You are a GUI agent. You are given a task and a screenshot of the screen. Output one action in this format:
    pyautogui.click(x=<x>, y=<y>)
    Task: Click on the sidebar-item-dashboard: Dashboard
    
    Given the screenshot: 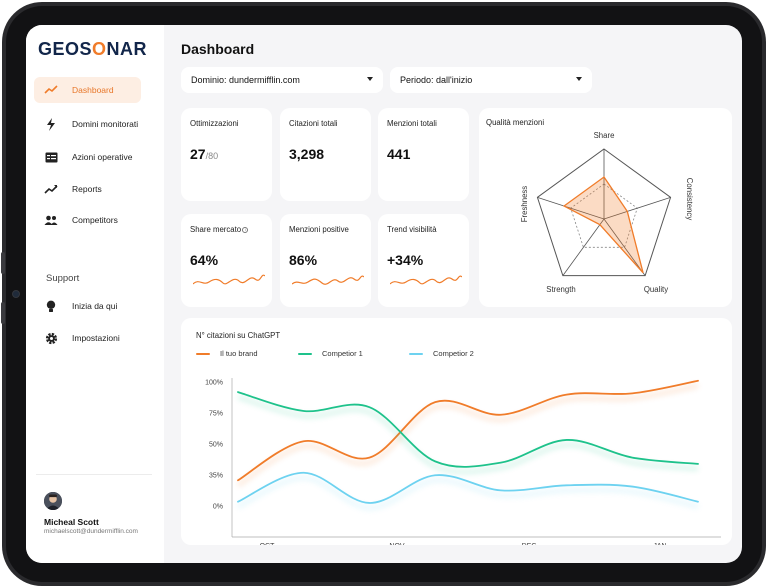 What is the action you would take?
    pyautogui.click(x=87, y=90)
    